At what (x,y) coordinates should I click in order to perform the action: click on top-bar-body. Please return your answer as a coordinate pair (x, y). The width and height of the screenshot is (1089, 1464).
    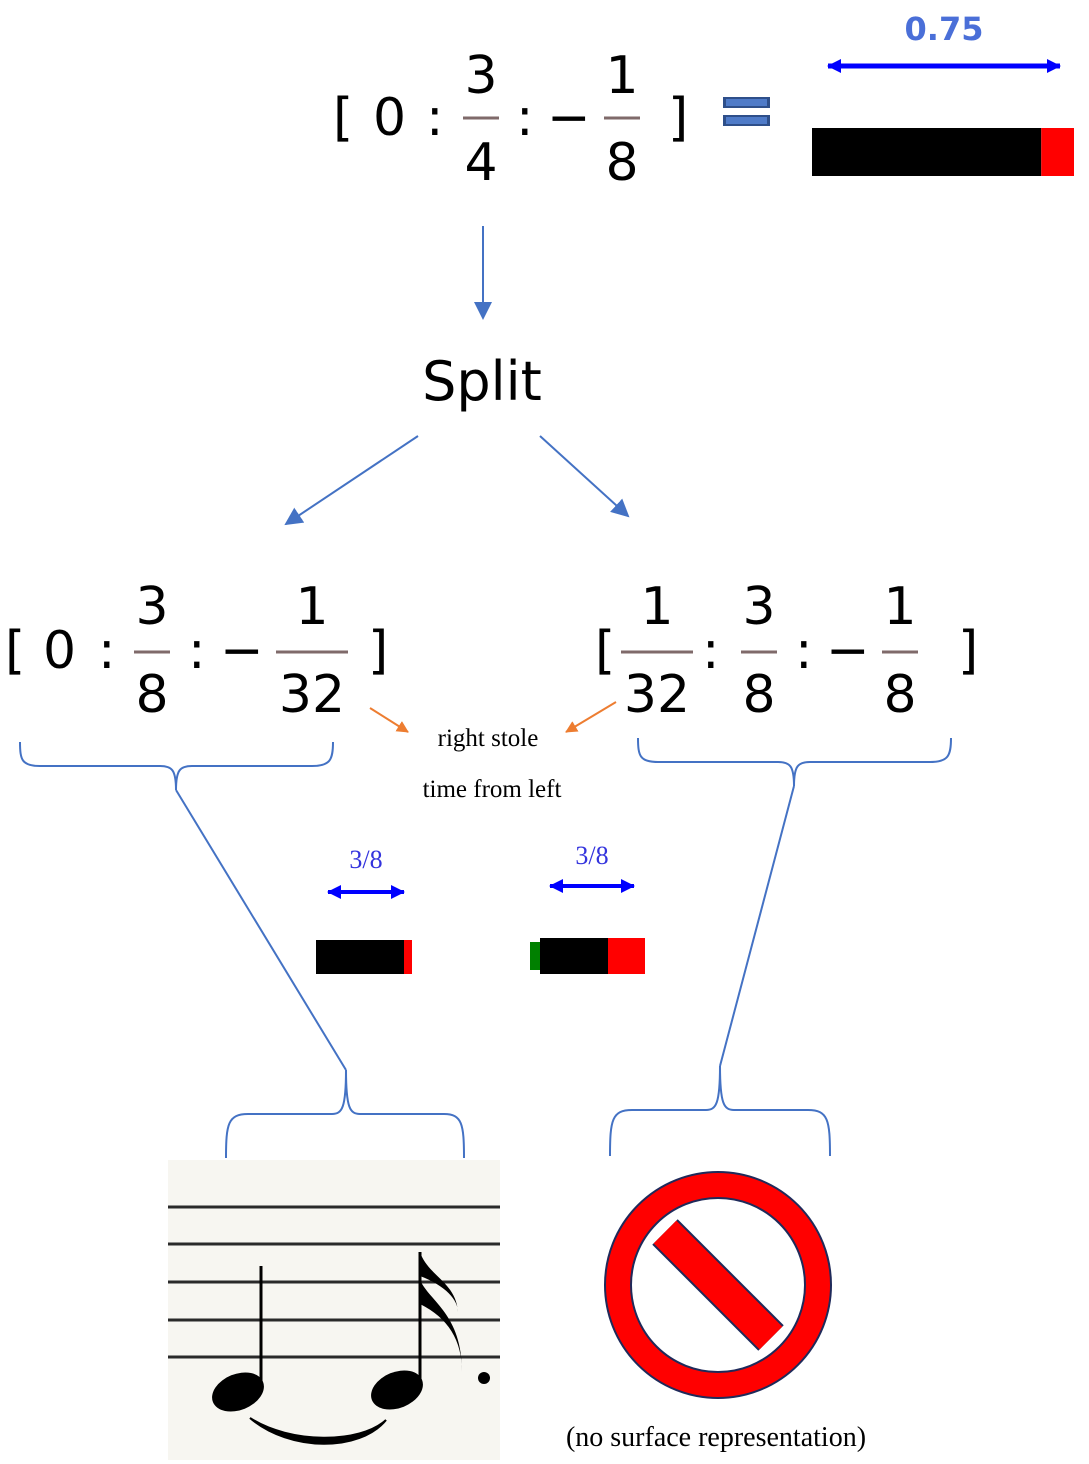
    Looking at the image, I should click on (927, 152).